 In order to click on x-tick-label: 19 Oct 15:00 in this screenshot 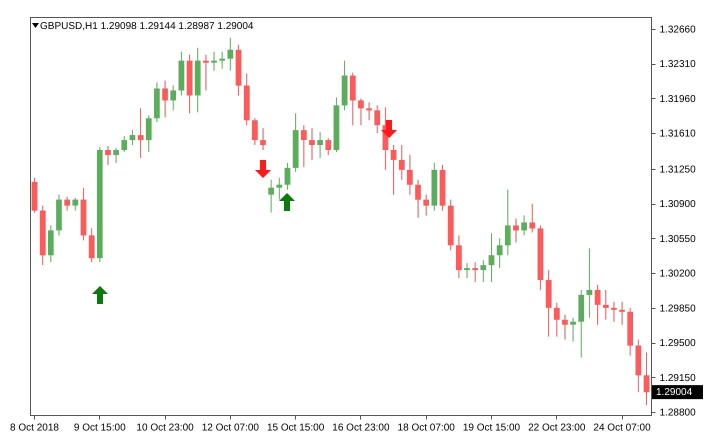, I will do `click(491, 428)`.